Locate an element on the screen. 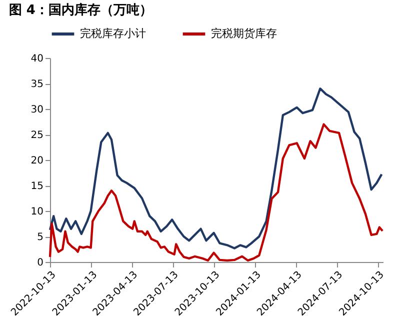 This screenshot has height=322, width=414. y-tick-label: 35 is located at coordinates (37, 84).